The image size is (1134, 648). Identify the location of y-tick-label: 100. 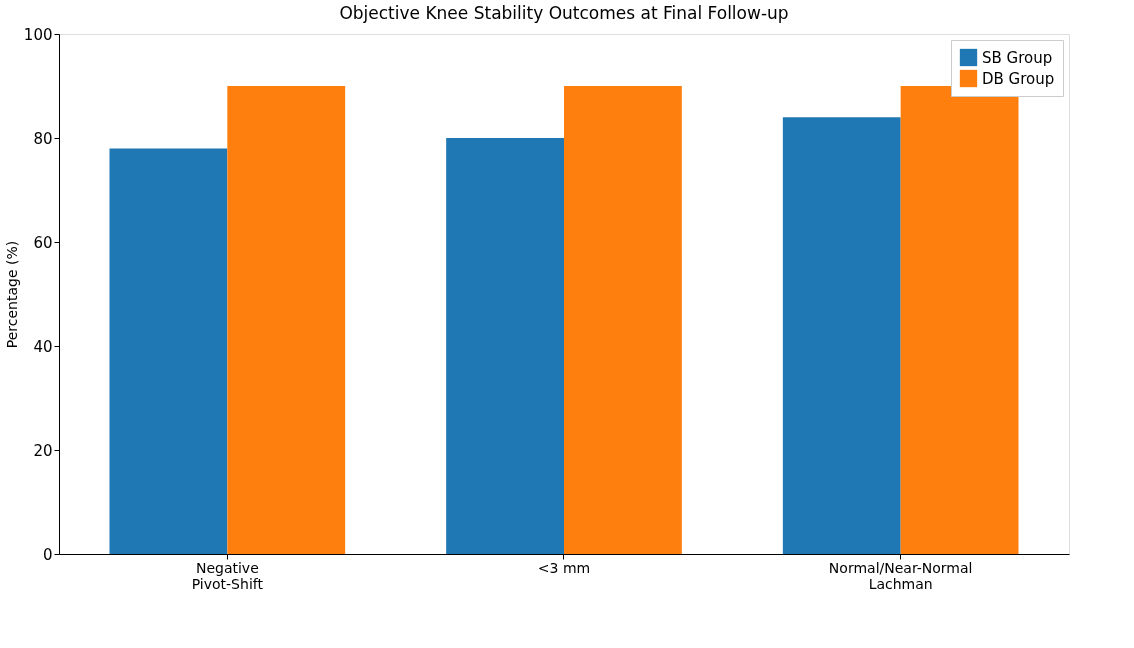
(38, 34).